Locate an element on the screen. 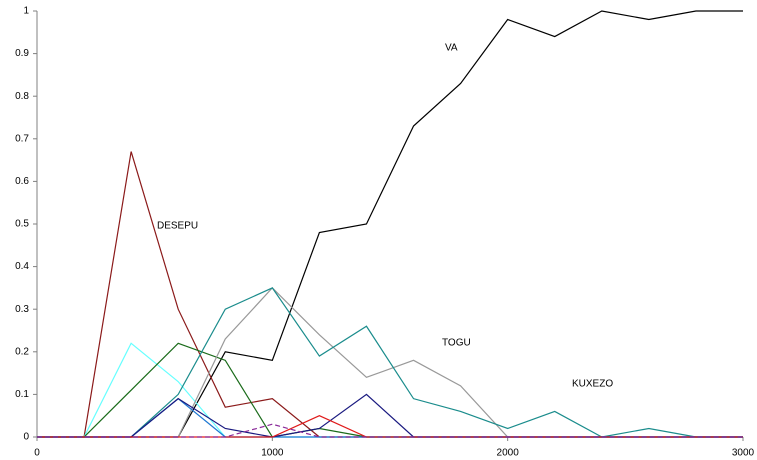 This screenshot has width=757, height=460. y-tick-label: 0.1 is located at coordinates (22, 394).